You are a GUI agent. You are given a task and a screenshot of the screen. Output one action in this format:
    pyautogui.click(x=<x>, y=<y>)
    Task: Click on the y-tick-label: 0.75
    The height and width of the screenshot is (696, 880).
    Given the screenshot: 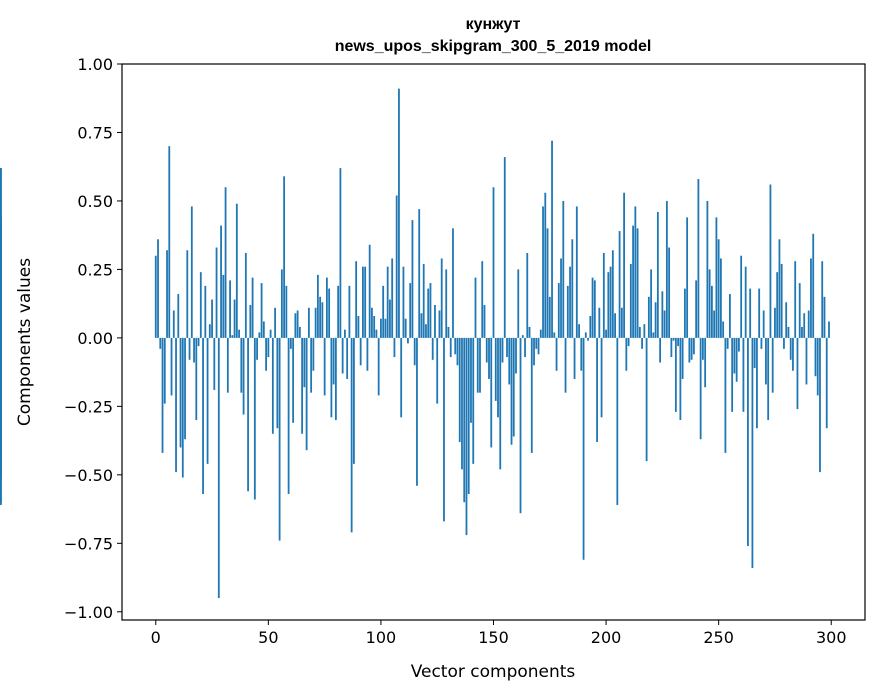 What is the action you would take?
    pyautogui.click(x=95, y=132)
    